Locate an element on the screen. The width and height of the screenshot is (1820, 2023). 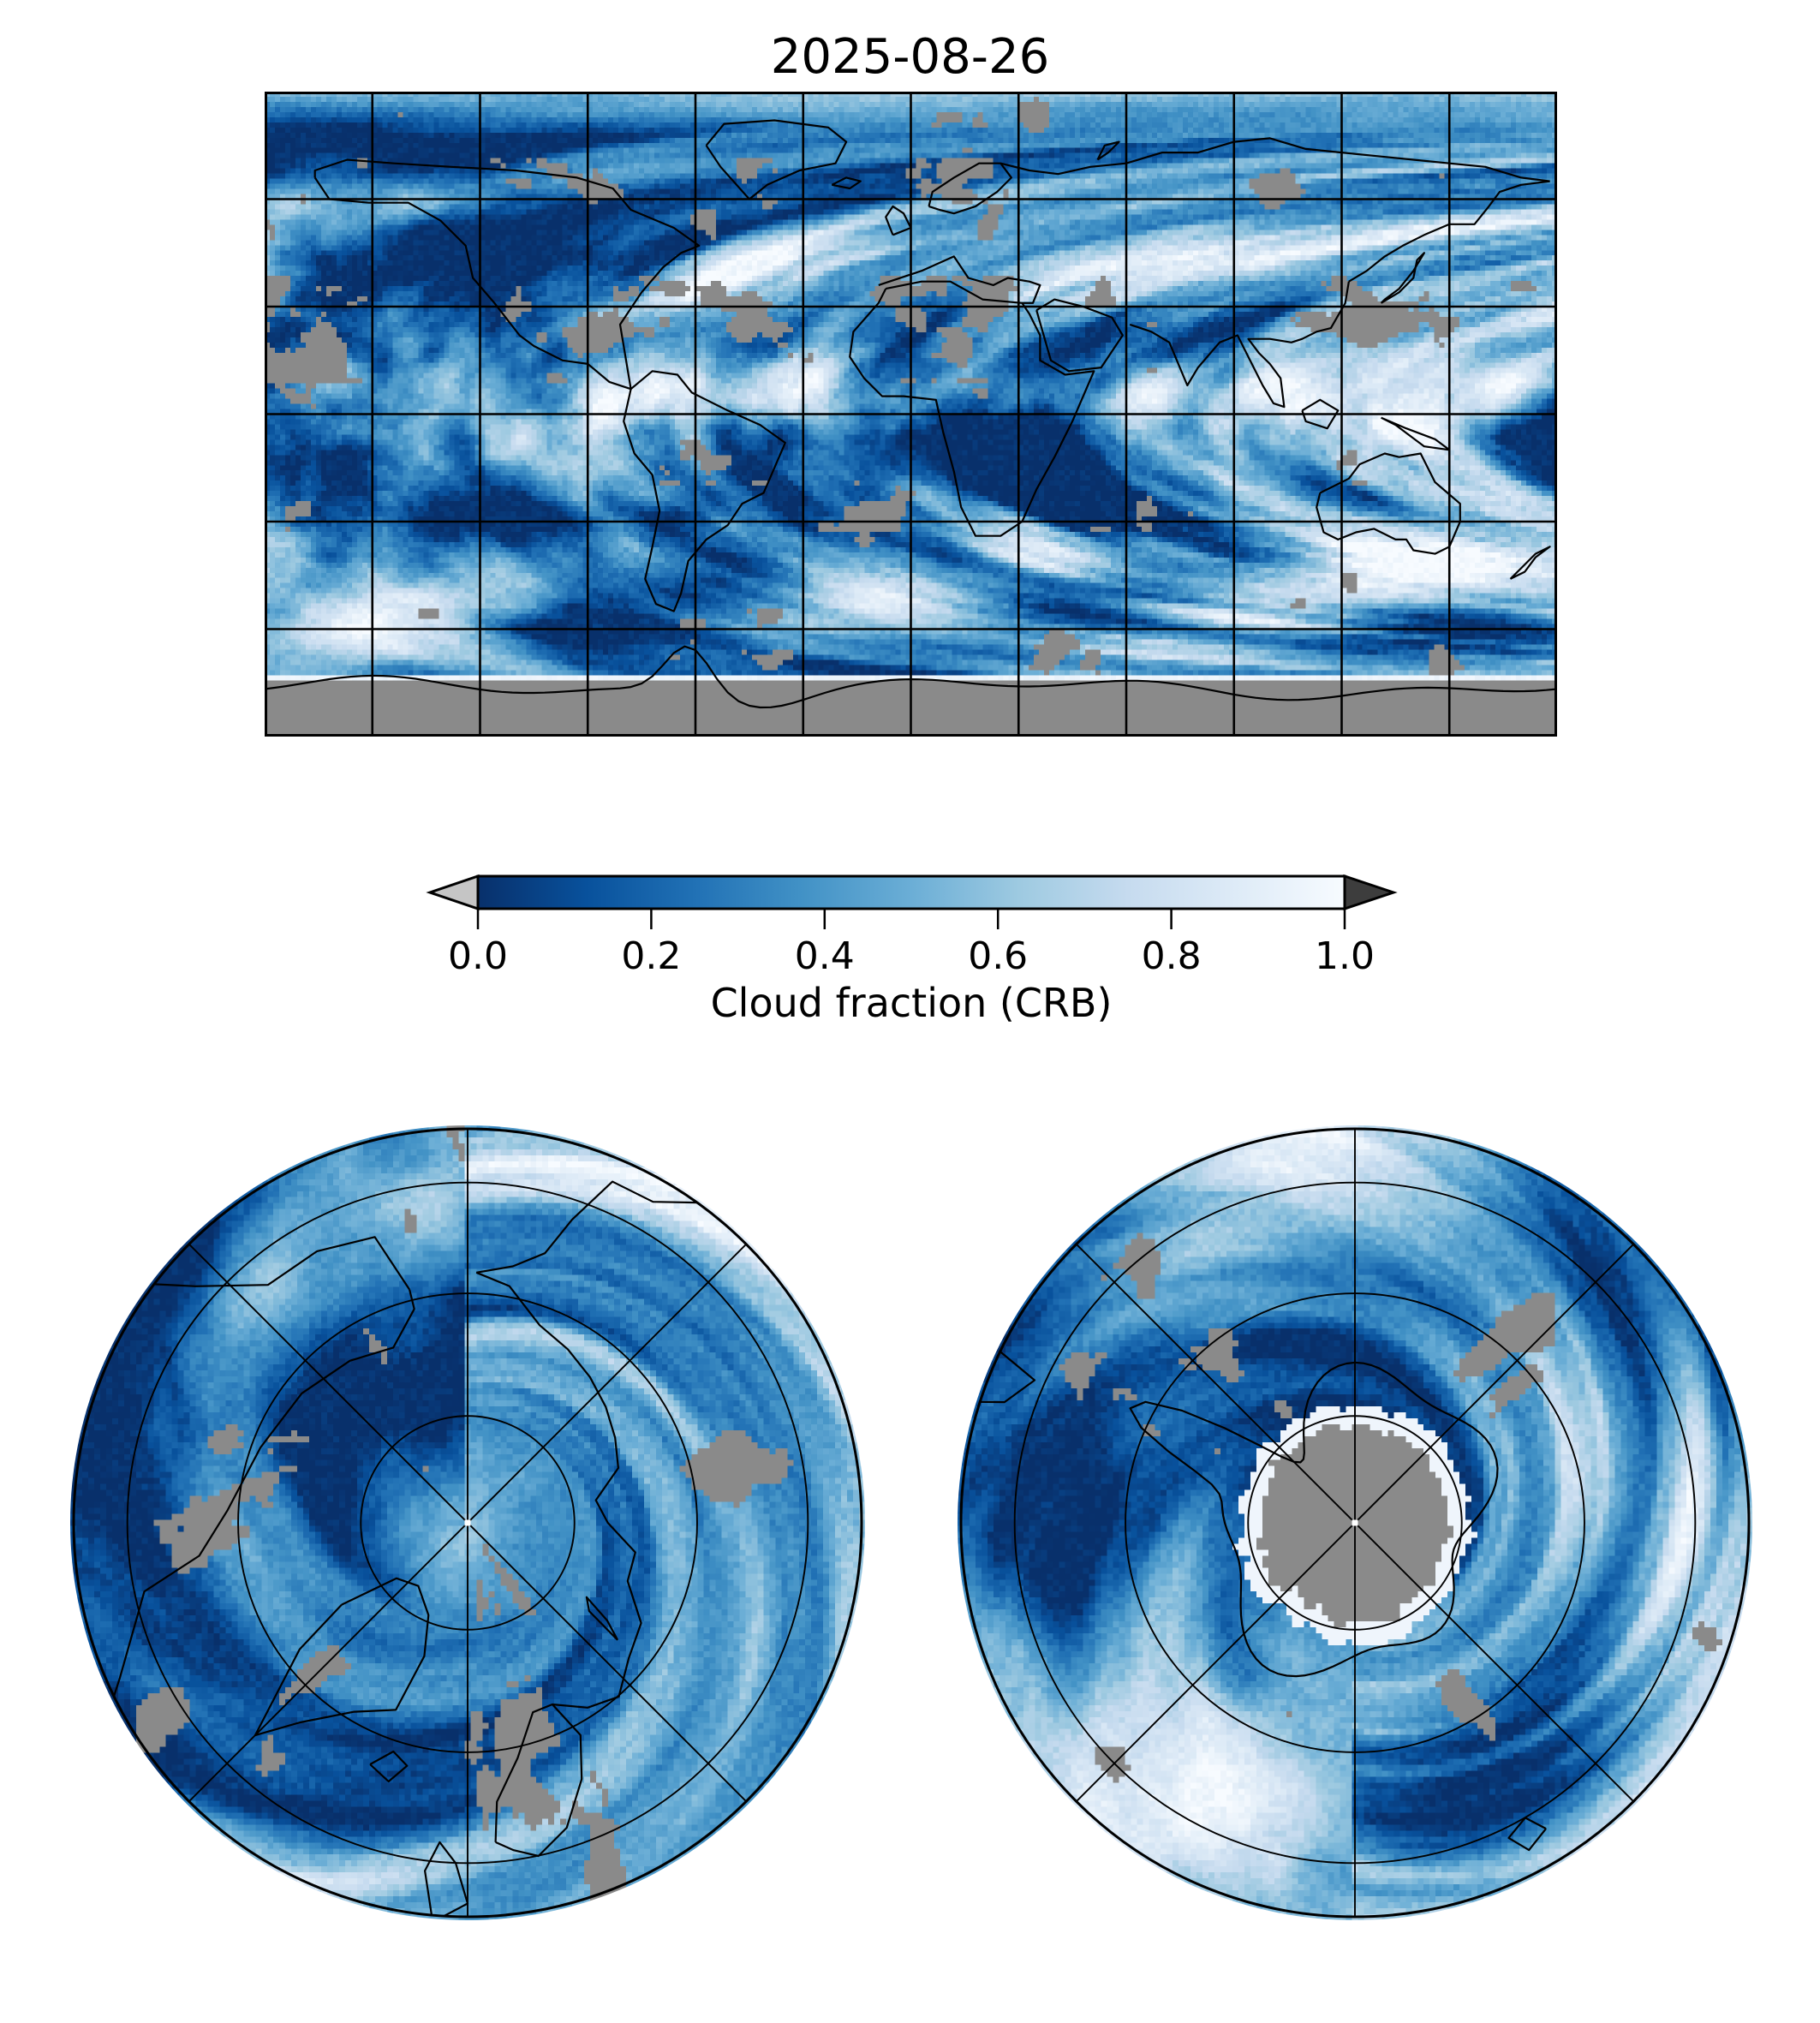
colorbar-tick-label: 0.6 is located at coordinates (998, 956).